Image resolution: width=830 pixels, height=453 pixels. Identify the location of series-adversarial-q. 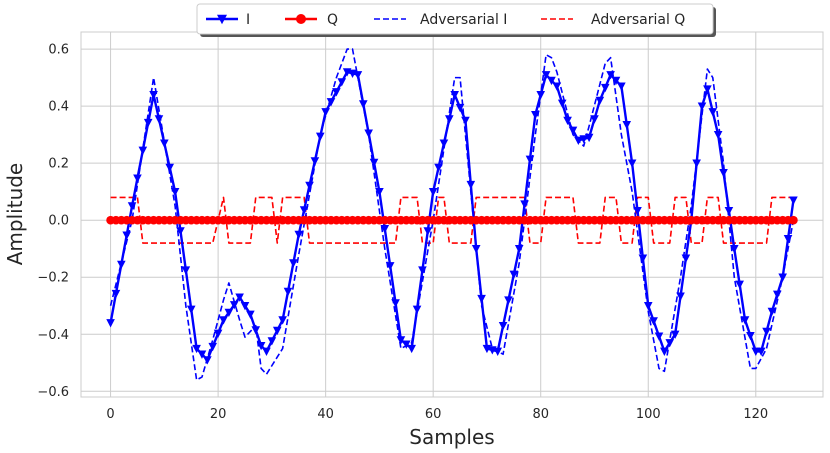
(452, 220).